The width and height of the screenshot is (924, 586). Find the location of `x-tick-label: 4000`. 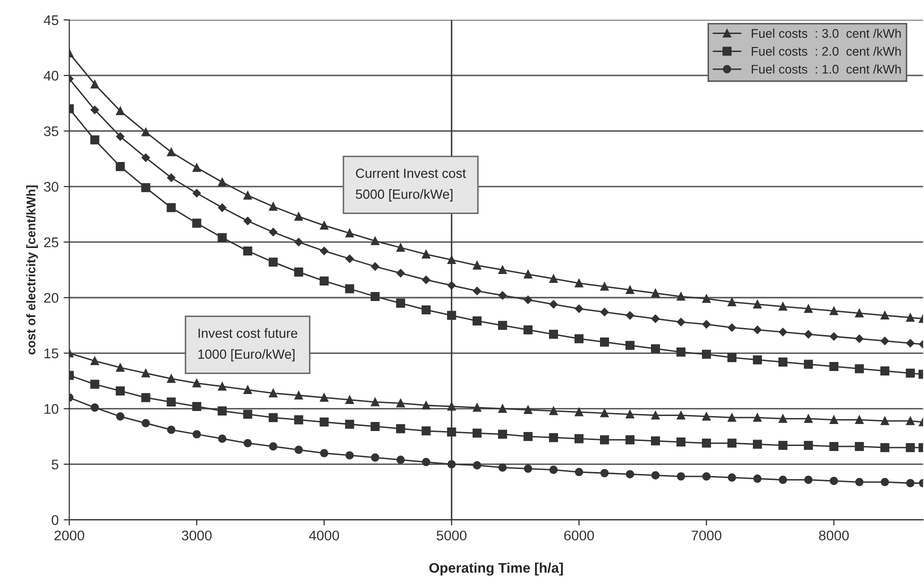

x-tick-label: 4000 is located at coordinates (324, 535).